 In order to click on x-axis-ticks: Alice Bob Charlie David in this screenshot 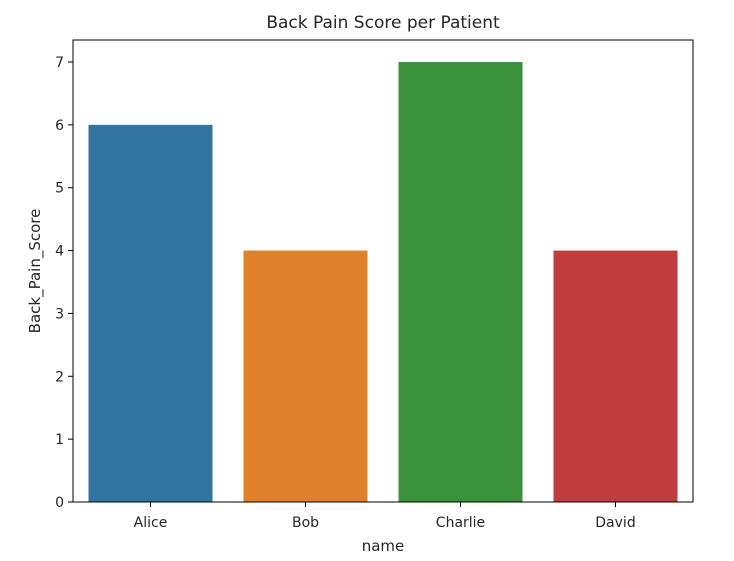, I will do `click(385, 516)`.